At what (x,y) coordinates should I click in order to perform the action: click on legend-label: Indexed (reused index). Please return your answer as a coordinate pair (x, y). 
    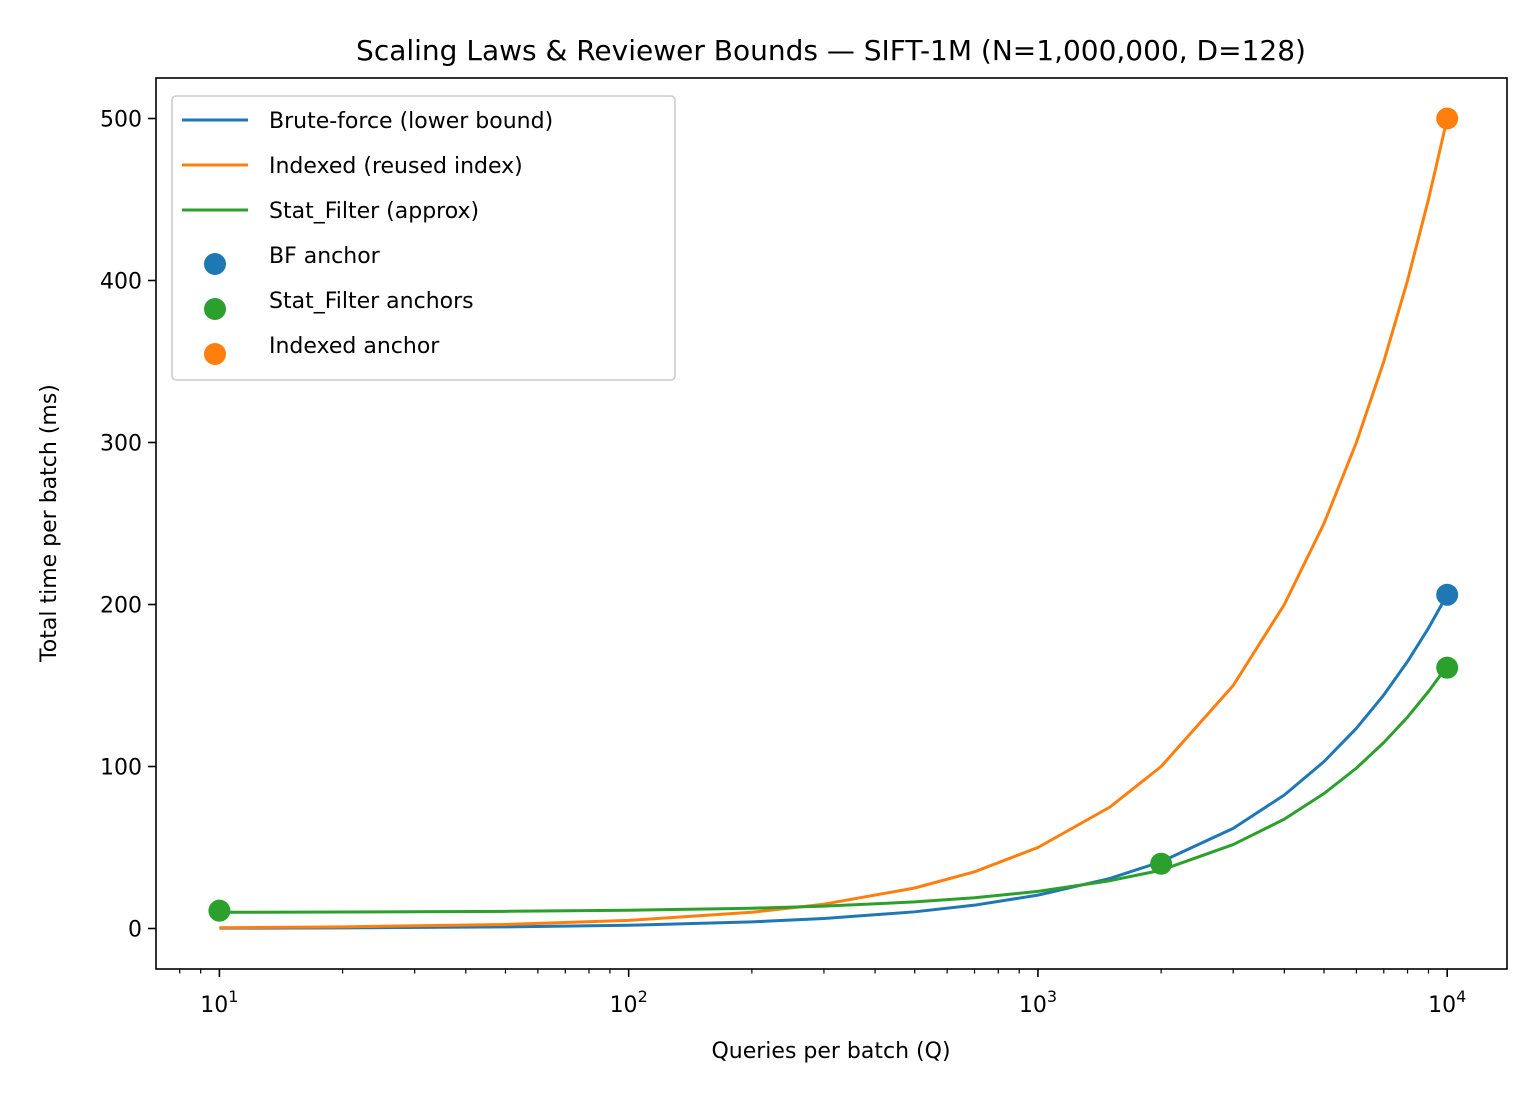
    Looking at the image, I should click on (396, 166).